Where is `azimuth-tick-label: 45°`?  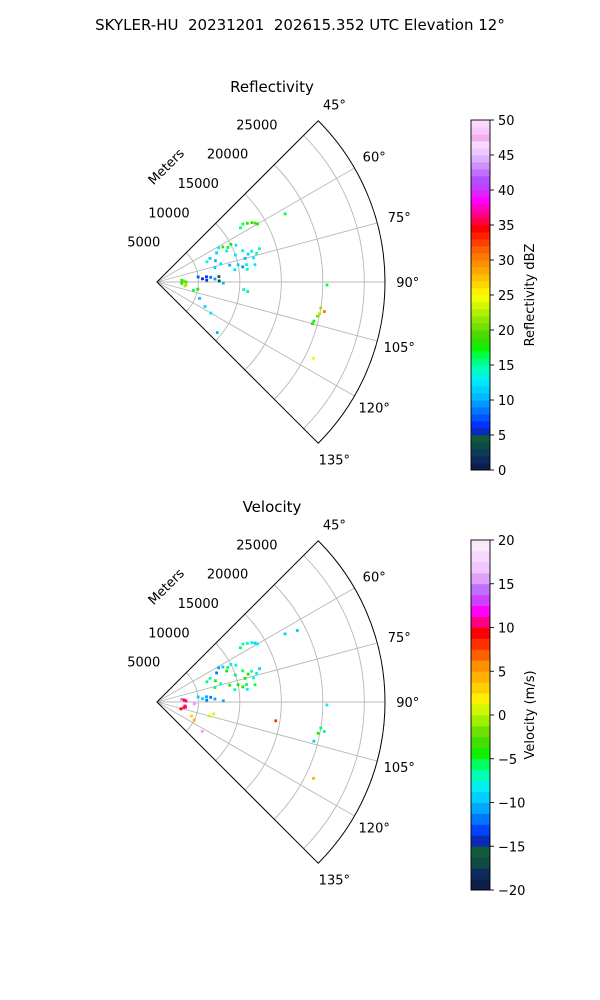
azimuth-tick-label: 45° is located at coordinates (334, 526).